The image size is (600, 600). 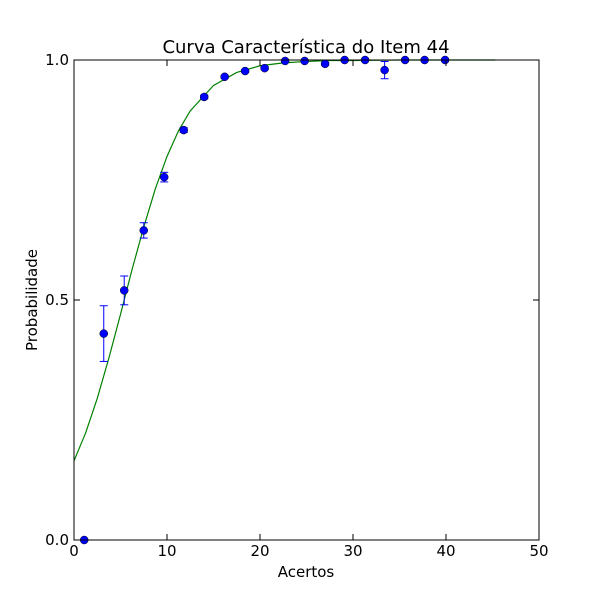 What do you see at coordinates (352, 551) in the screenshot?
I see `x-tick-label: 30` at bounding box center [352, 551].